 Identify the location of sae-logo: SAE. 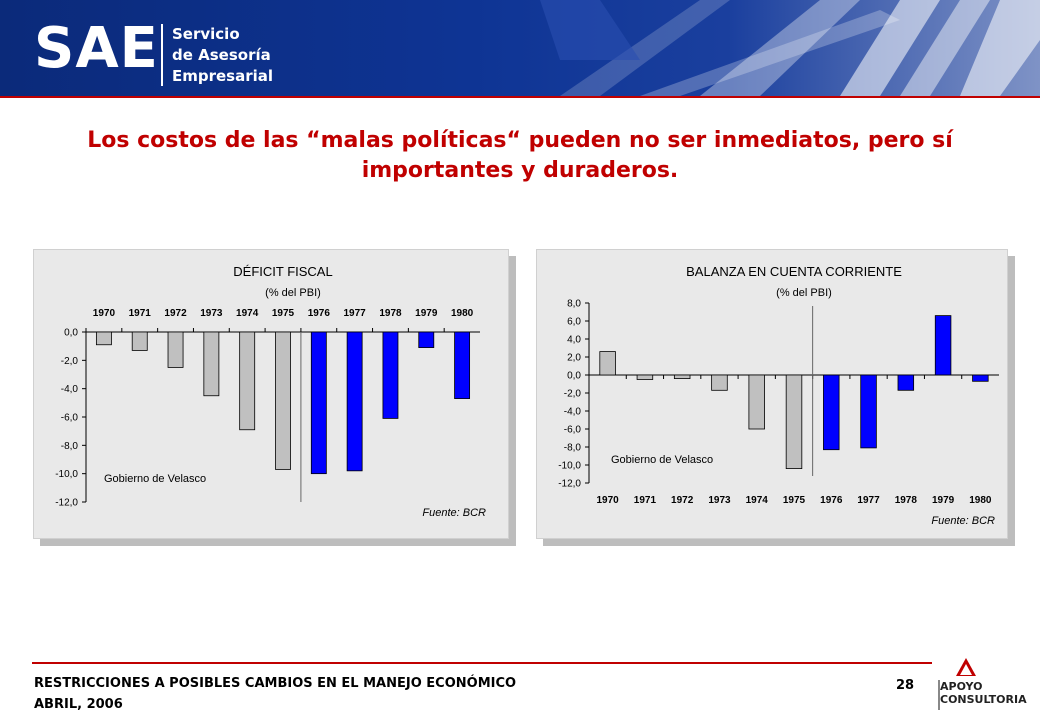
(96, 48).